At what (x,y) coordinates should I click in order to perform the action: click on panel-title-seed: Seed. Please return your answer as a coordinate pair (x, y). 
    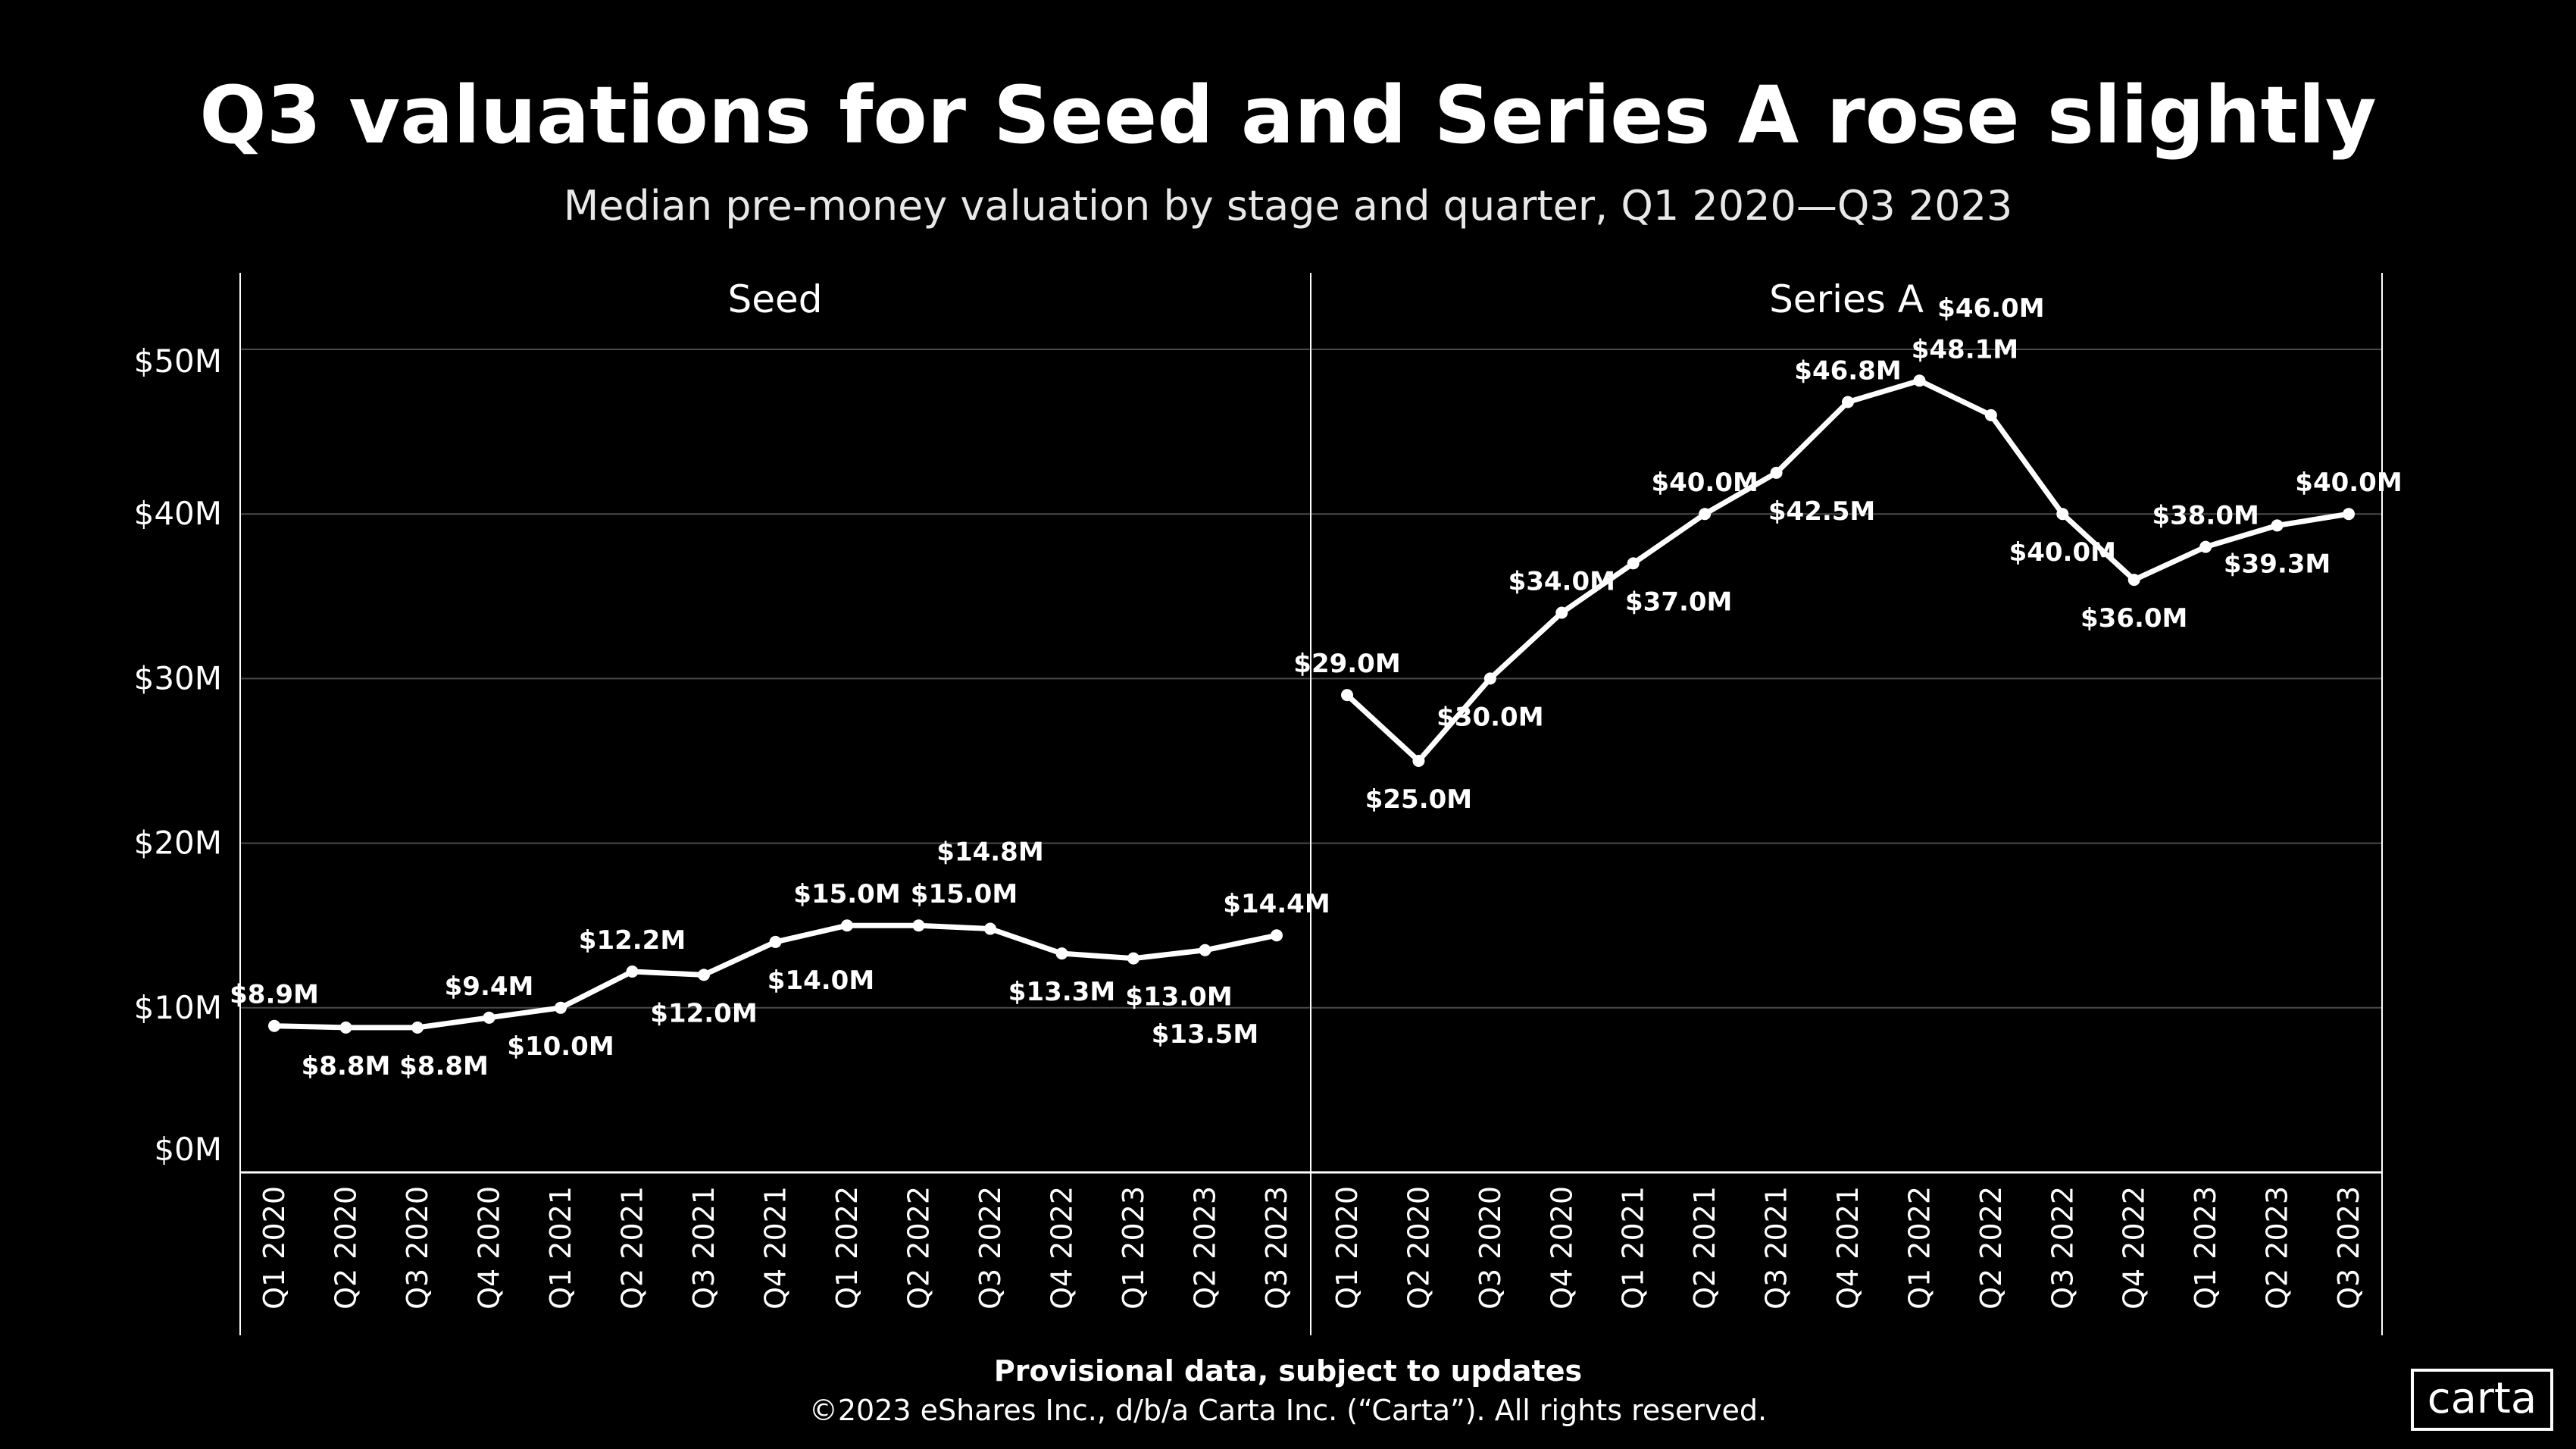
    Looking at the image, I should click on (775, 299).